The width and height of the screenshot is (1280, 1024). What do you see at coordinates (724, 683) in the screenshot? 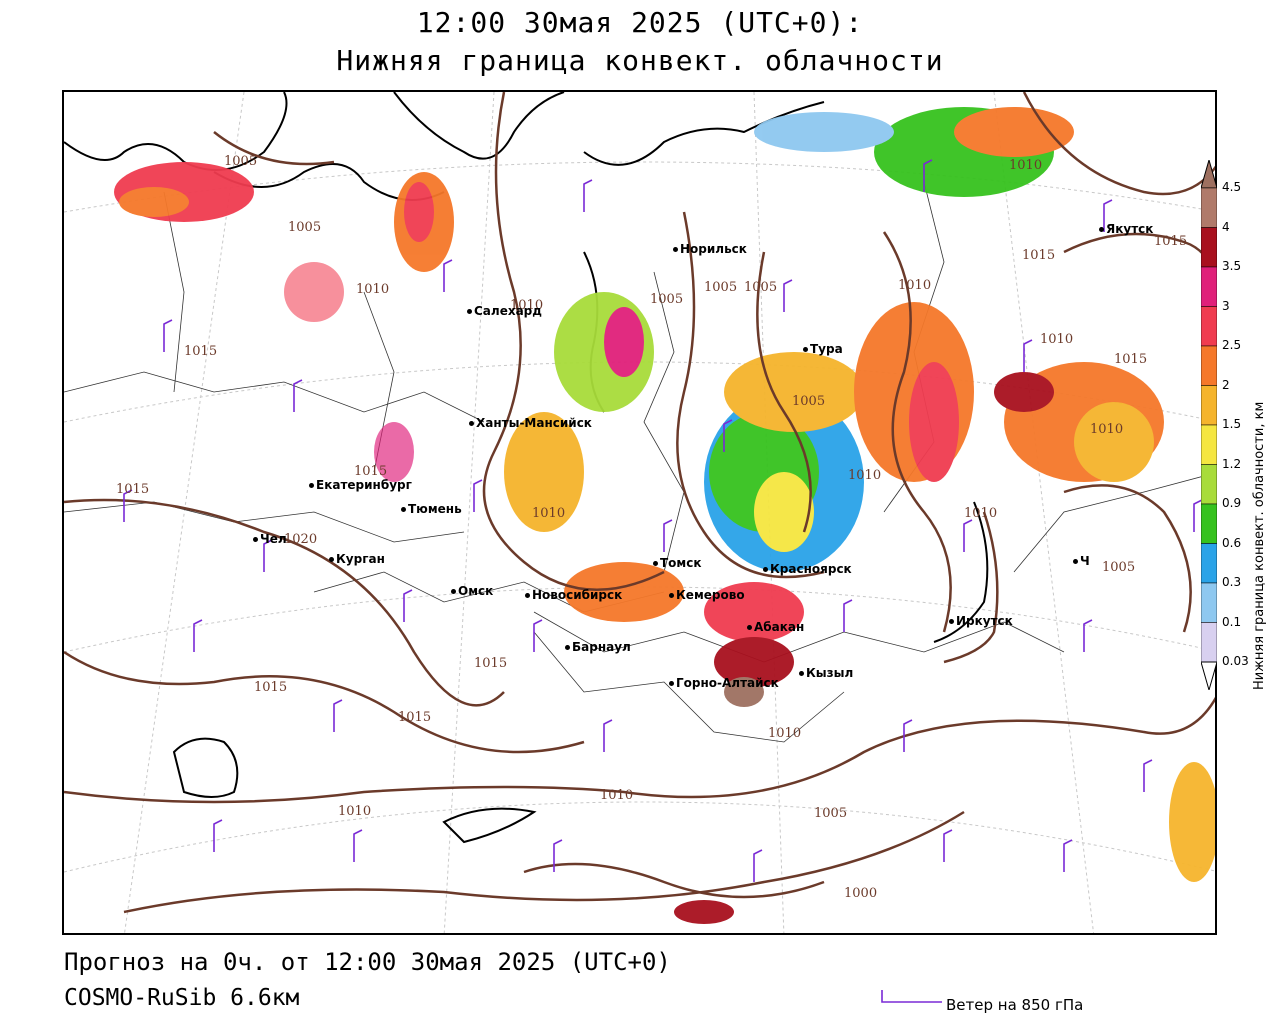
I see `city-label: Горно-Алтайск` at bounding box center [724, 683].